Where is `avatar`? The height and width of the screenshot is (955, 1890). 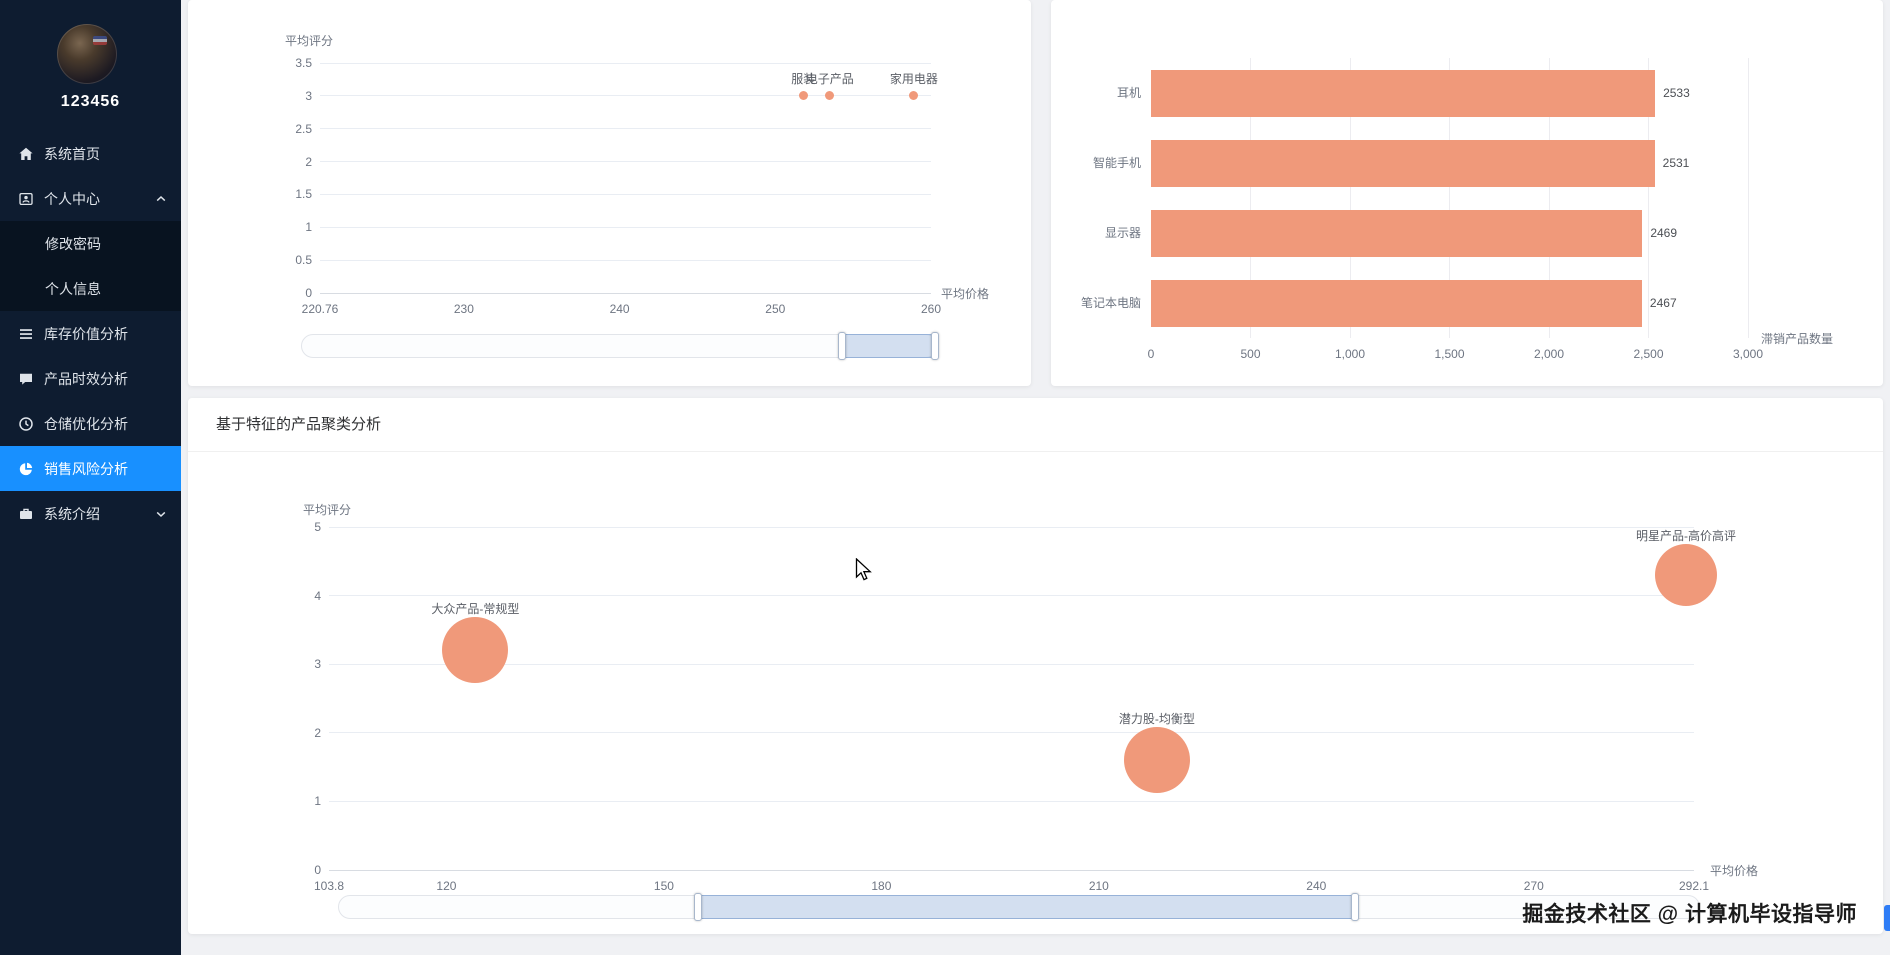 avatar is located at coordinates (87, 54).